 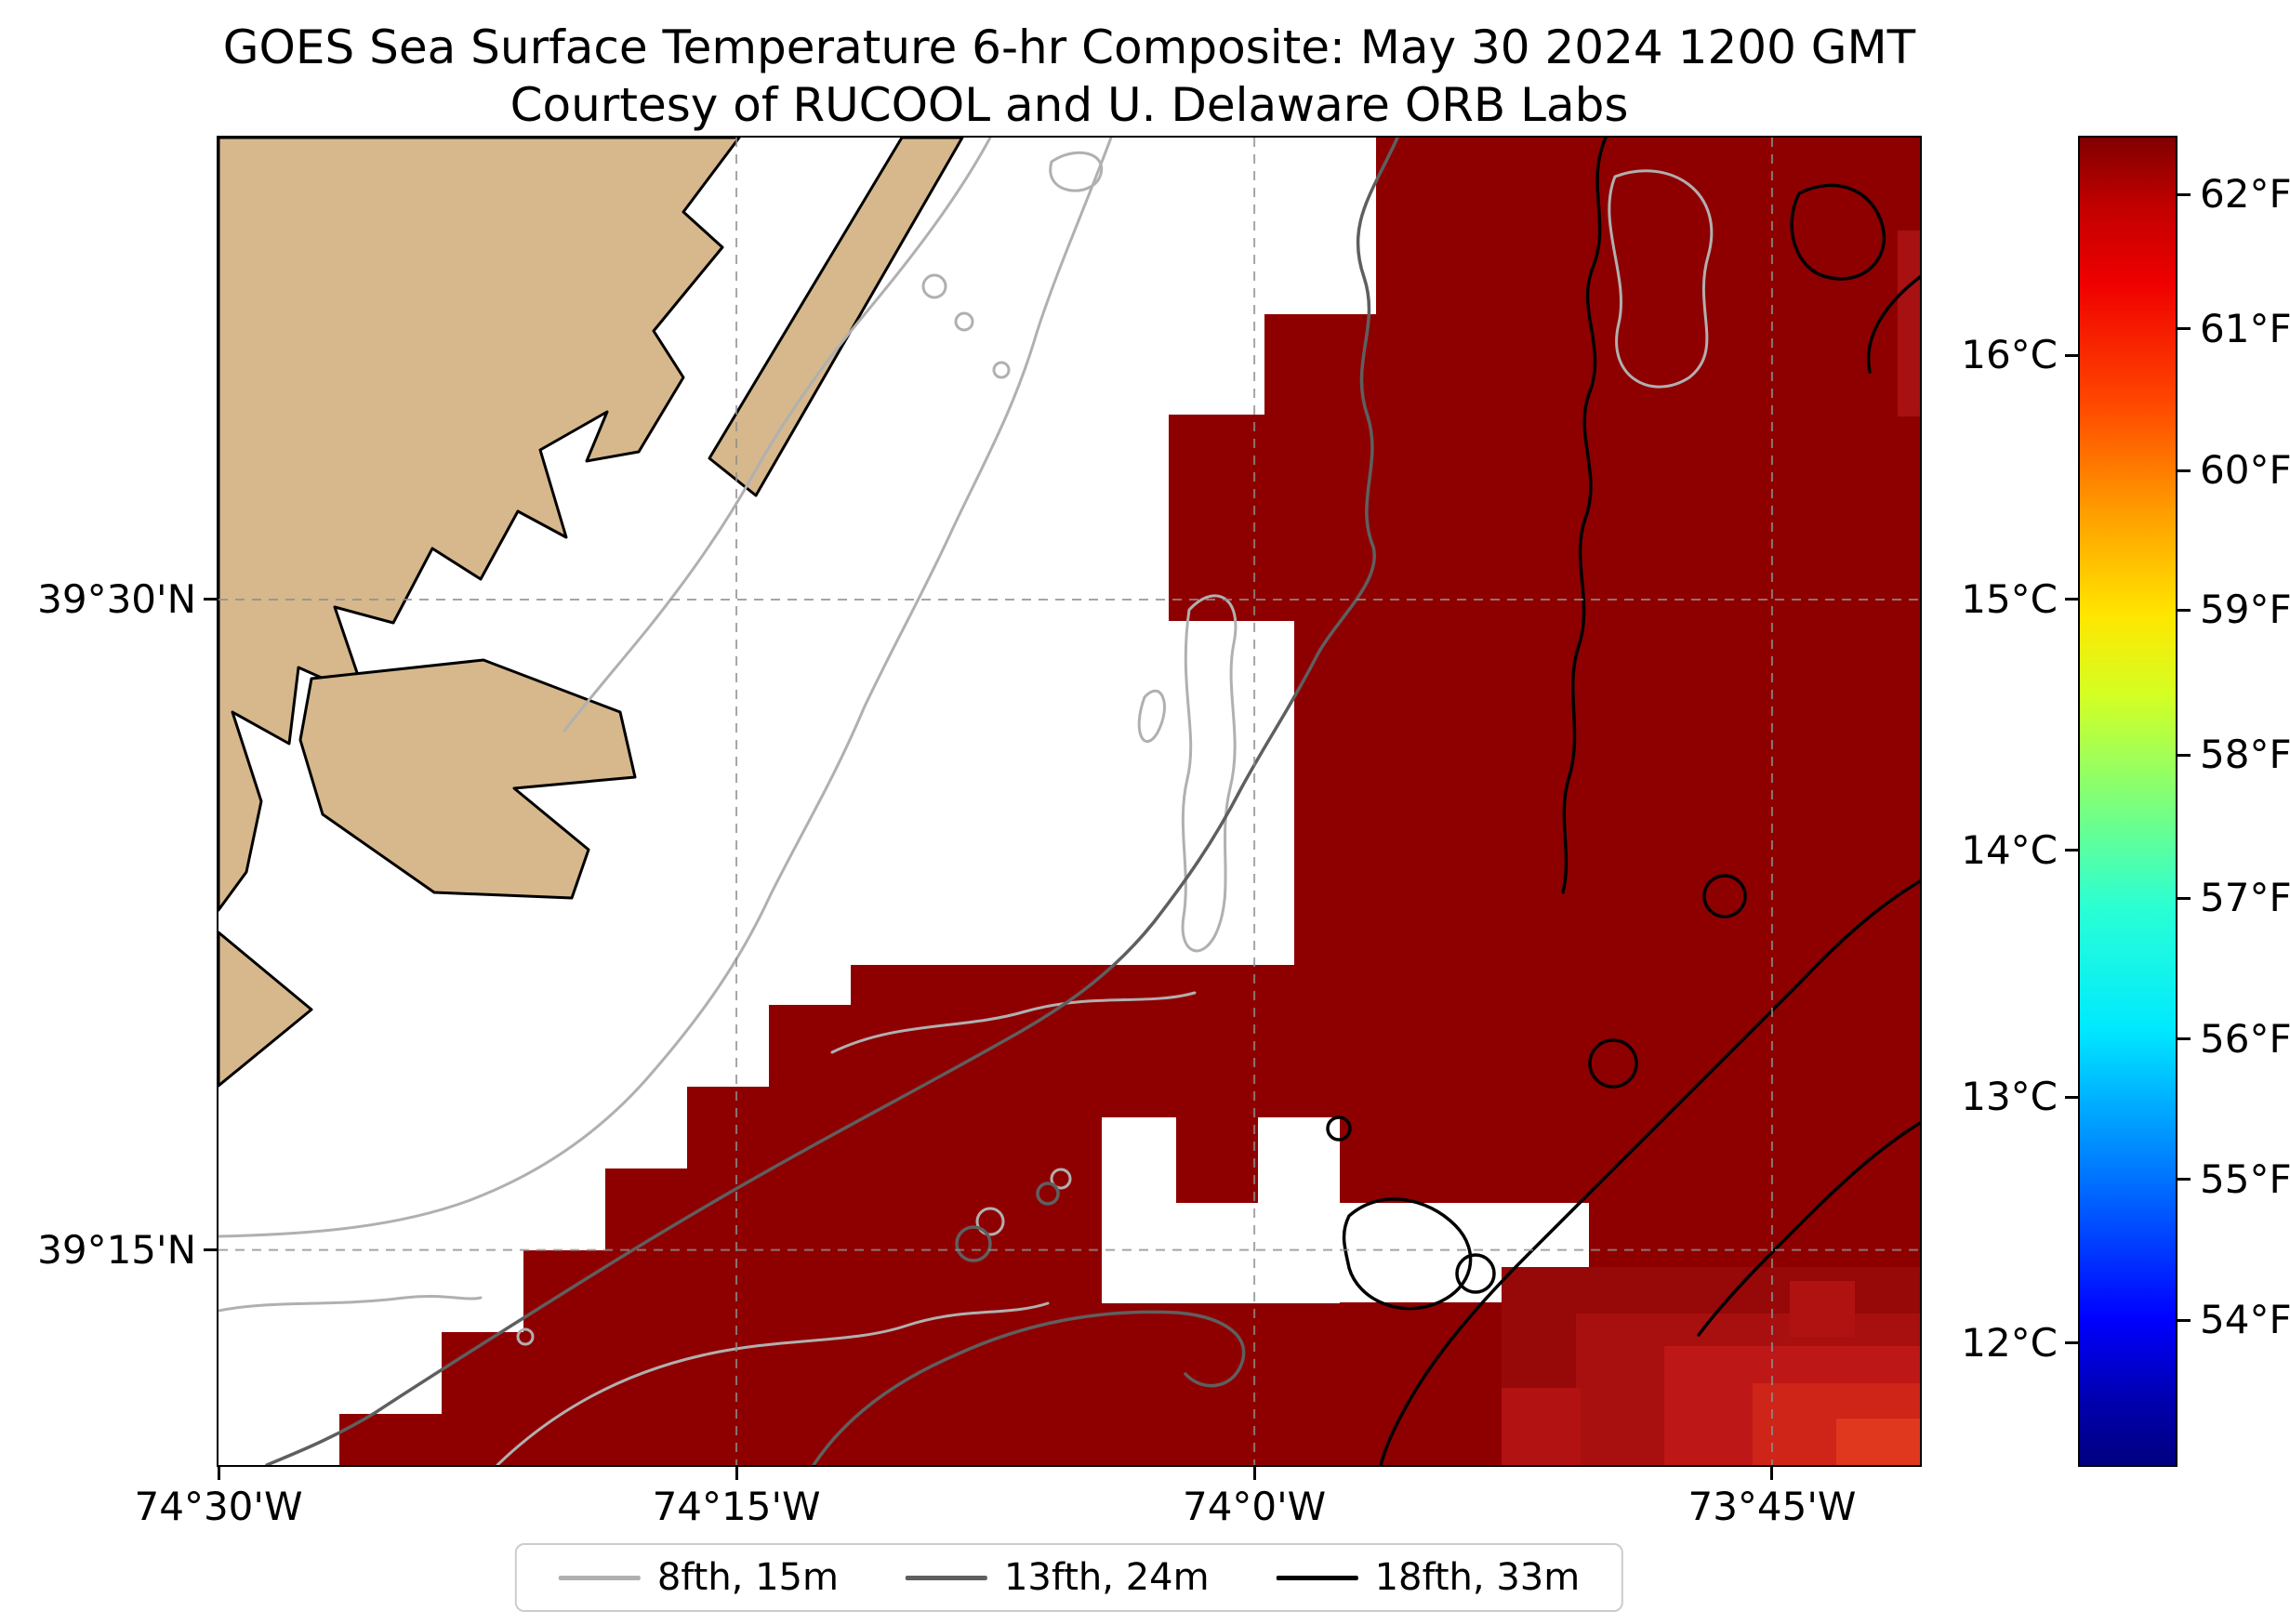 I want to click on x-tick-label: 74°0'W, so click(x=1254, y=1506).